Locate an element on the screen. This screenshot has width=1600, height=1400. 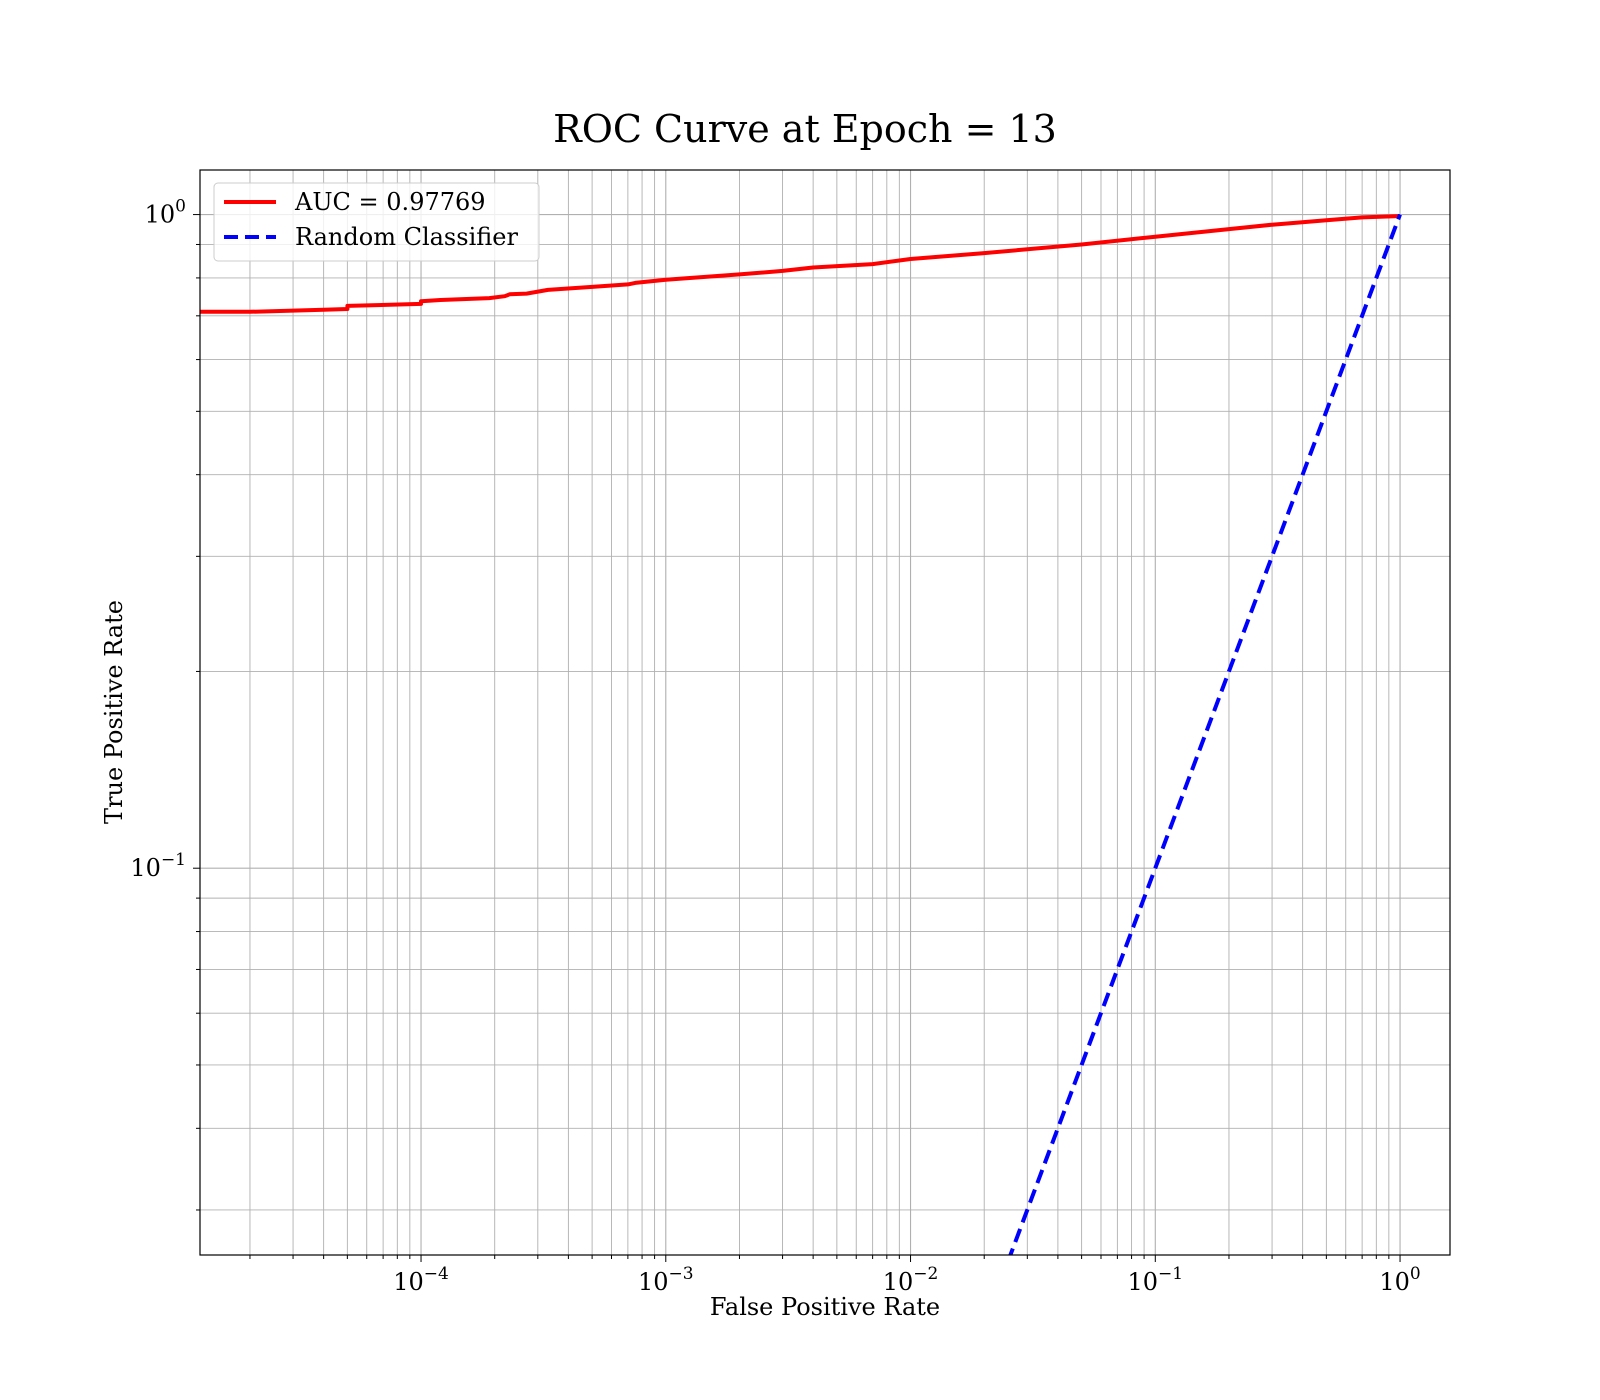
legend-frame is located at coordinates (376, 222).